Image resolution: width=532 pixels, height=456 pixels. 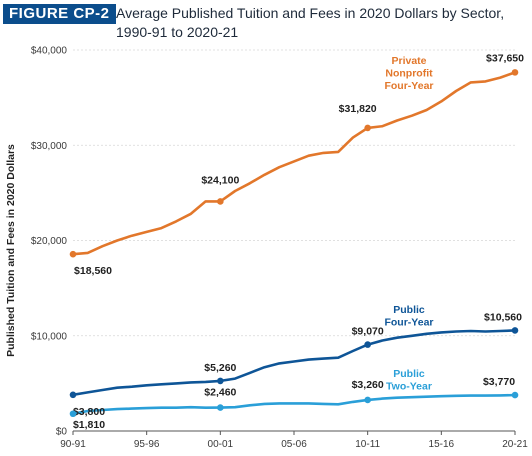 I want to click on series-name-line: Two-Year, so click(x=409, y=387).